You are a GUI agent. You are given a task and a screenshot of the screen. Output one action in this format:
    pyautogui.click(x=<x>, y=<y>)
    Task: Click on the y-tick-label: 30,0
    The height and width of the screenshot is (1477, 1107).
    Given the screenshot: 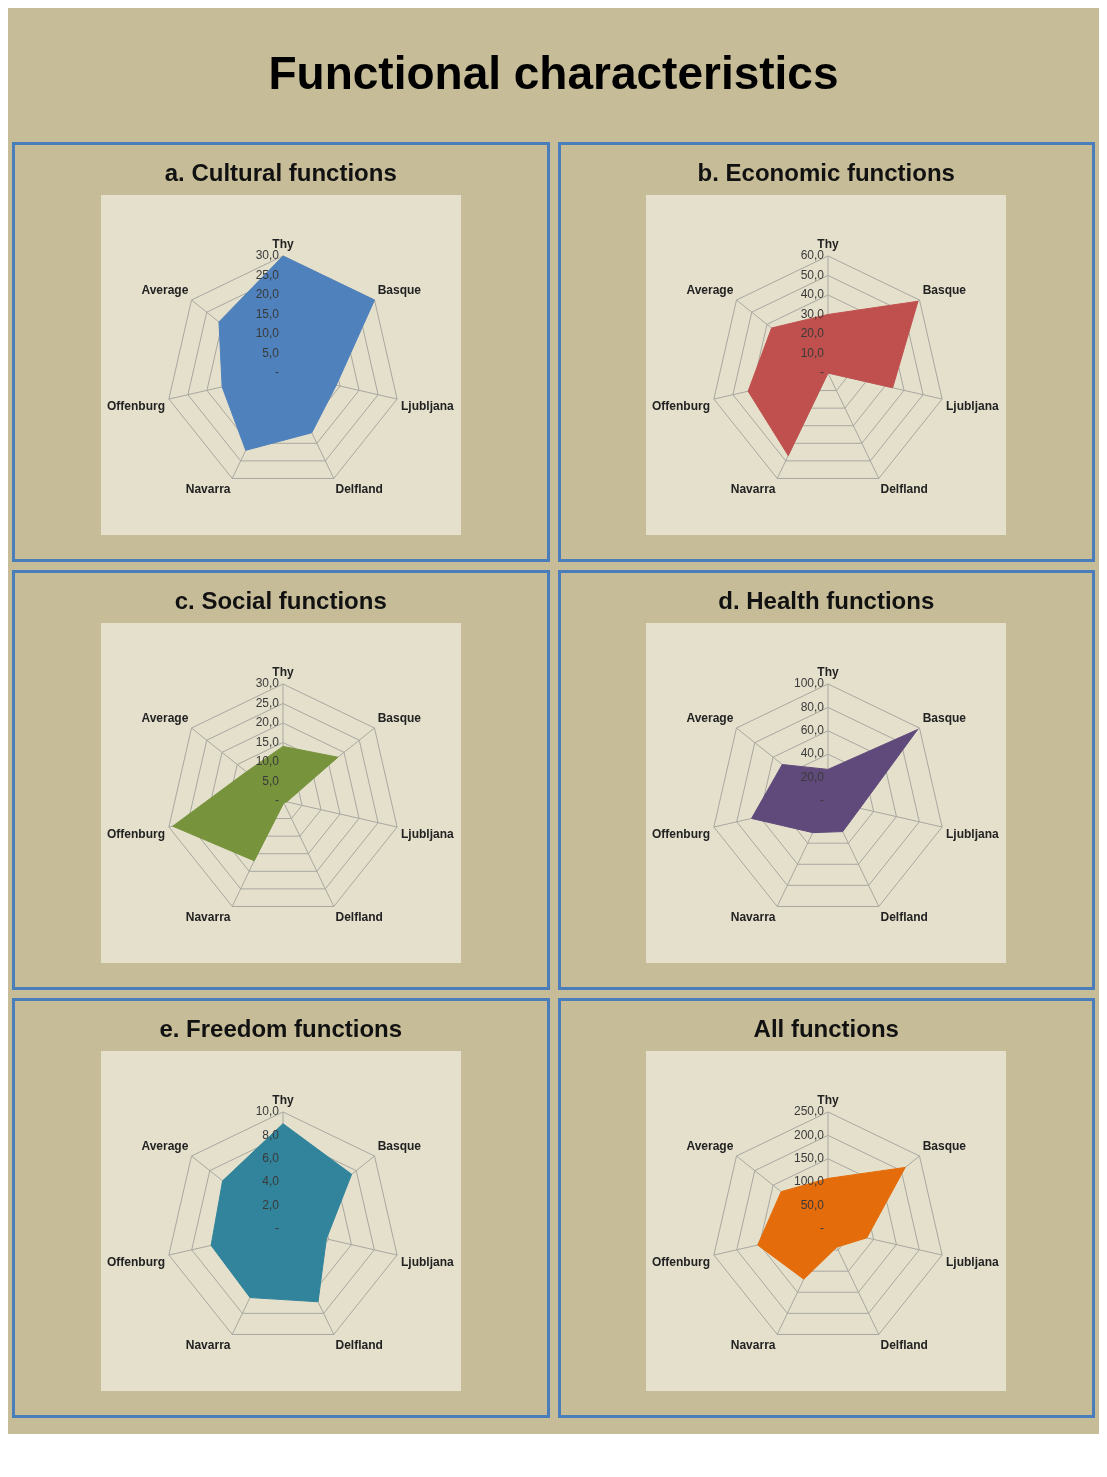 What is the action you would take?
    pyautogui.click(x=812, y=313)
    